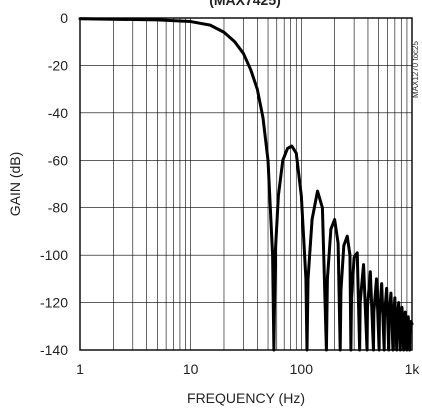  I want to click on y-tick-label: -80, so click(58, 208).